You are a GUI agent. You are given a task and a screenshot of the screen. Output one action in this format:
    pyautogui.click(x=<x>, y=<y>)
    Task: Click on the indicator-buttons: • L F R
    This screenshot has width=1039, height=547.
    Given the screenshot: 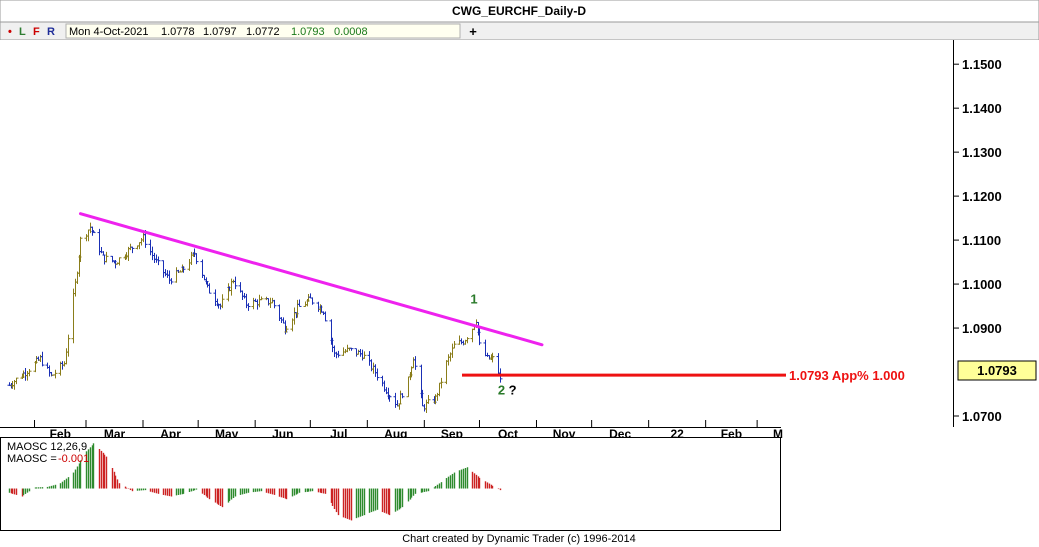 What is the action you would take?
    pyautogui.click(x=31, y=32)
    